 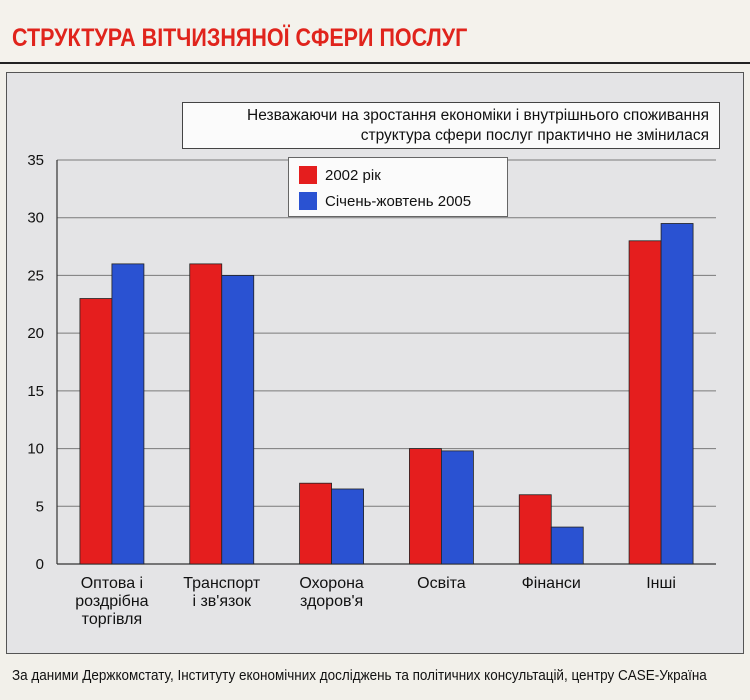 I want to click on x-category-label: Освіта, so click(x=441, y=583).